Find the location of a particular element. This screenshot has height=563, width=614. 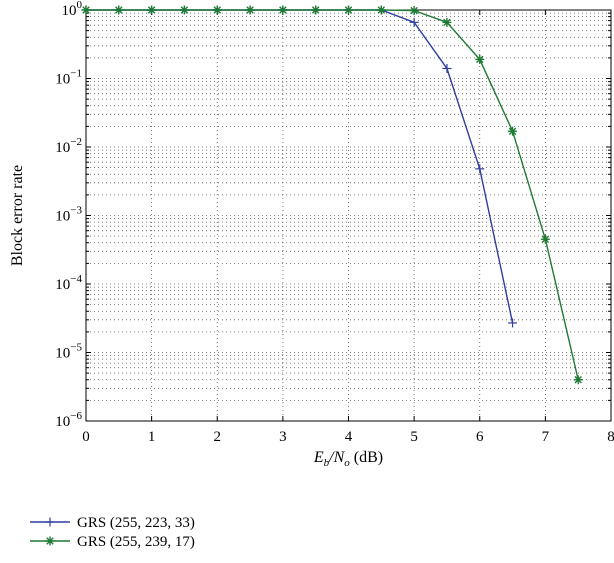

y-tick-label: 10⁻¹ is located at coordinates (68, 78).